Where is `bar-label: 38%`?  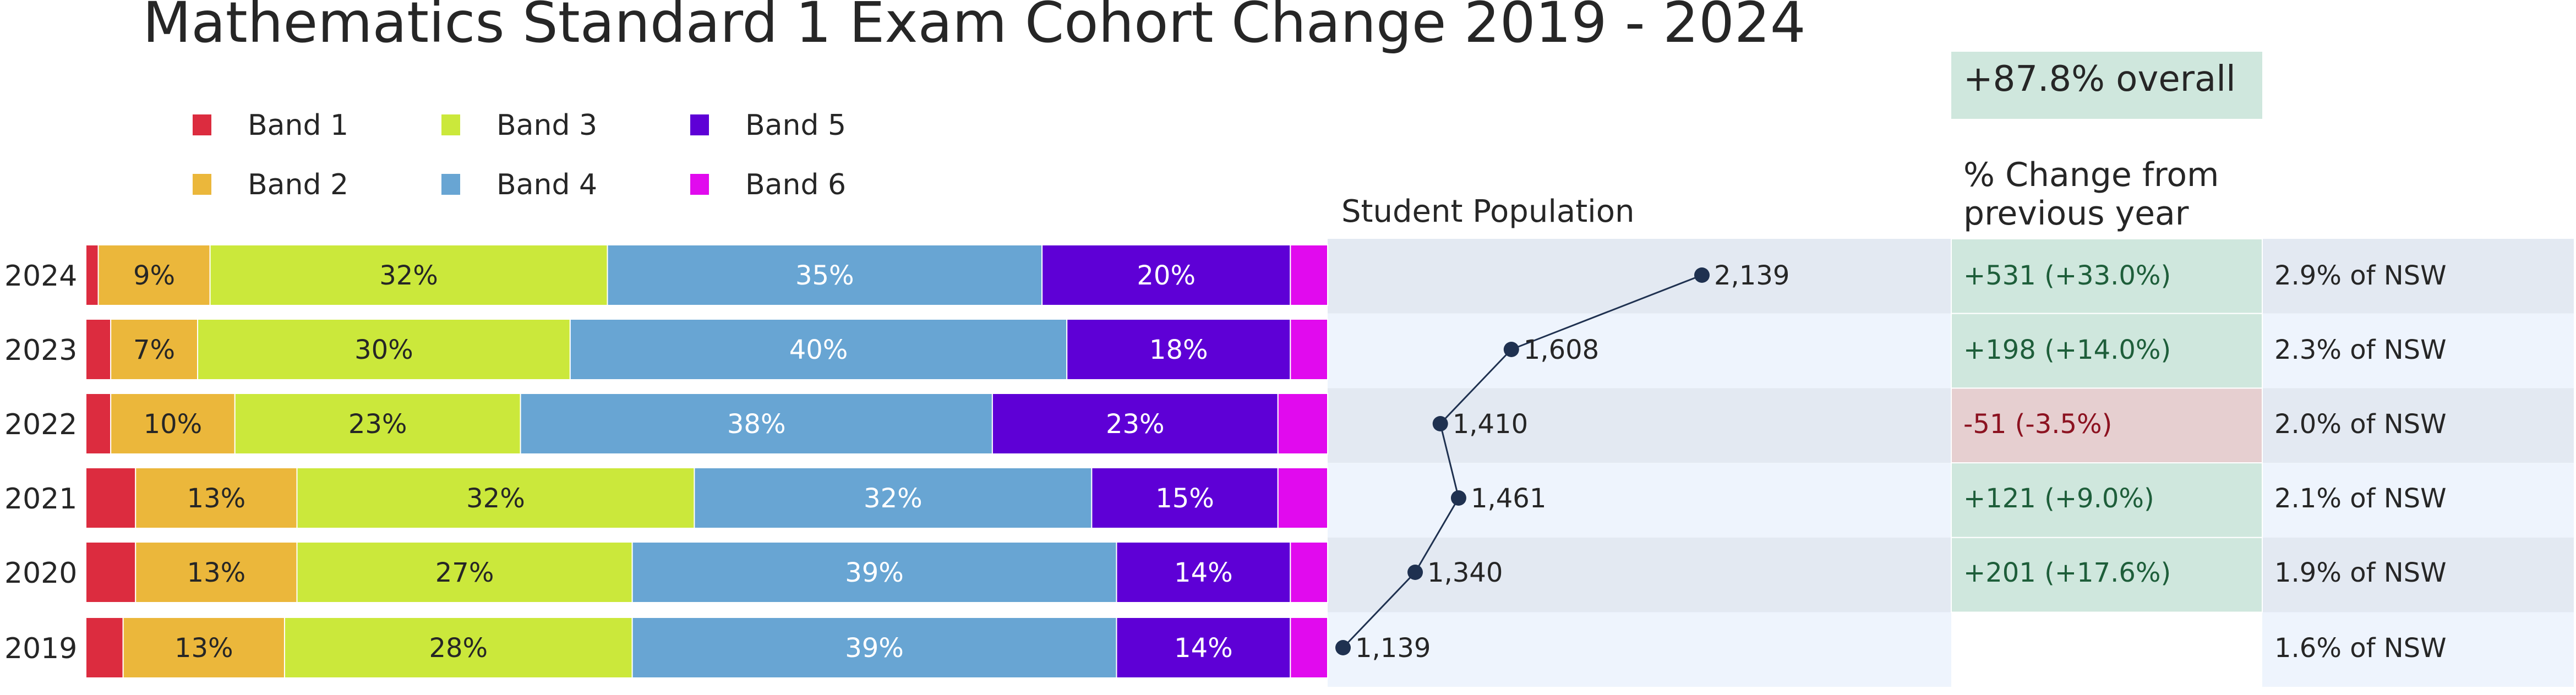 bar-label: 38% is located at coordinates (757, 424).